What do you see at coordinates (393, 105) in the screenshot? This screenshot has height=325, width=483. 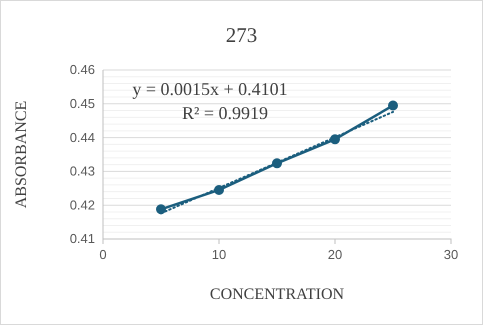 I see `point` at bounding box center [393, 105].